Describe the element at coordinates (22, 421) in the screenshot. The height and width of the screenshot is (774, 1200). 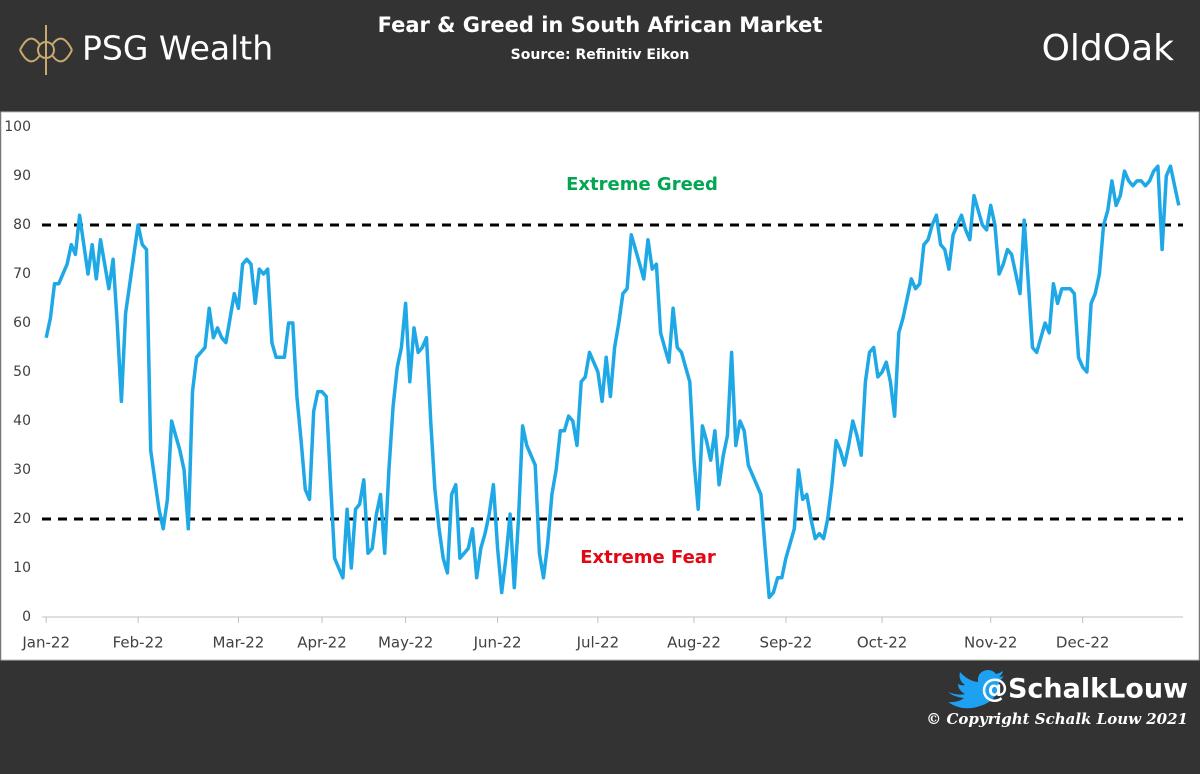
I see `y-tick-label: 40` at that location.